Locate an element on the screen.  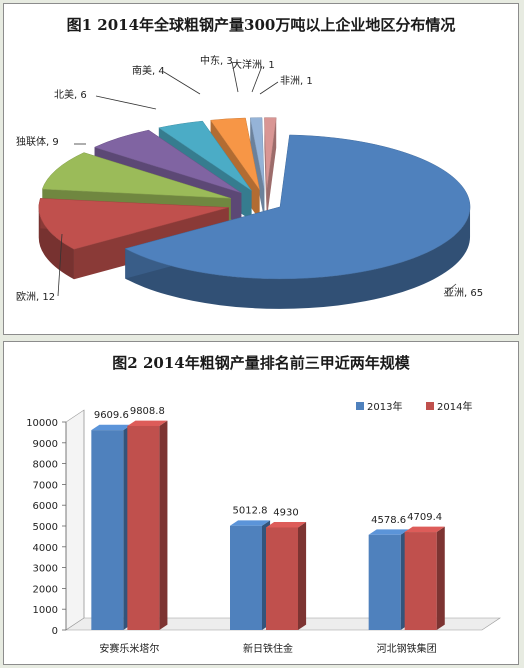
bar-2014年-安赛乐米塔尔: 9808.8 is located at coordinates (147, 518).